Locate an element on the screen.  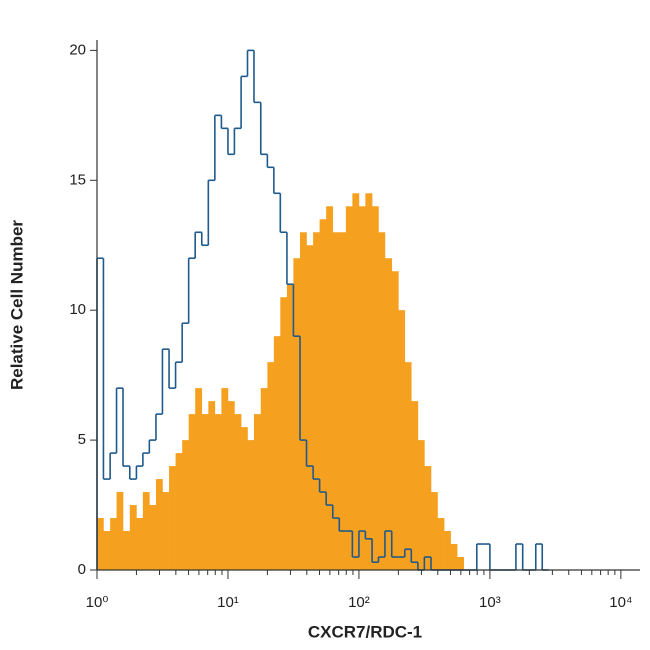
y-axis-title: Relative Cell Number is located at coordinates (16, 305).